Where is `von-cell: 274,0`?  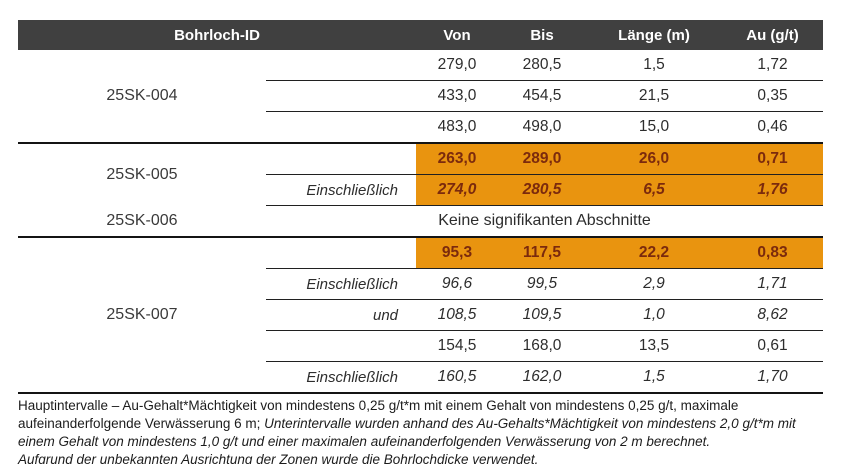
von-cell: 274,0 is located at coordinates (457, 190).